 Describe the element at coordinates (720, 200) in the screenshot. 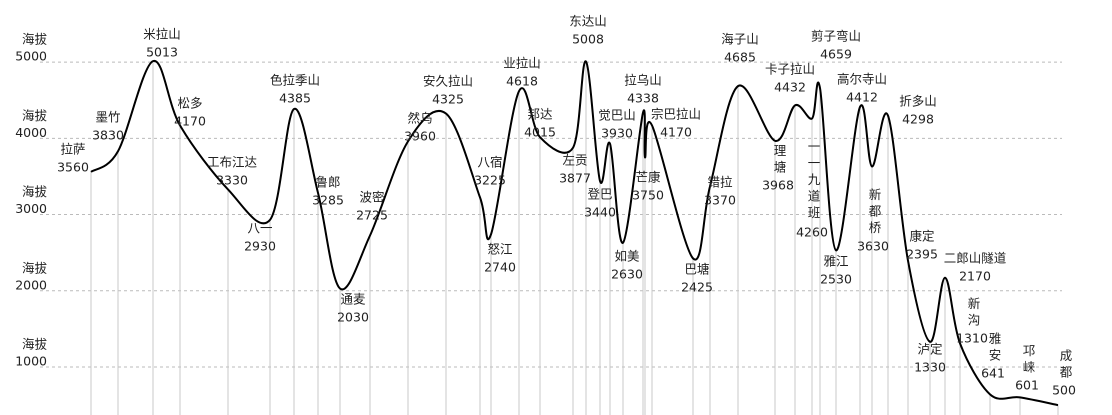

I see `value-label: 3370` at that location.